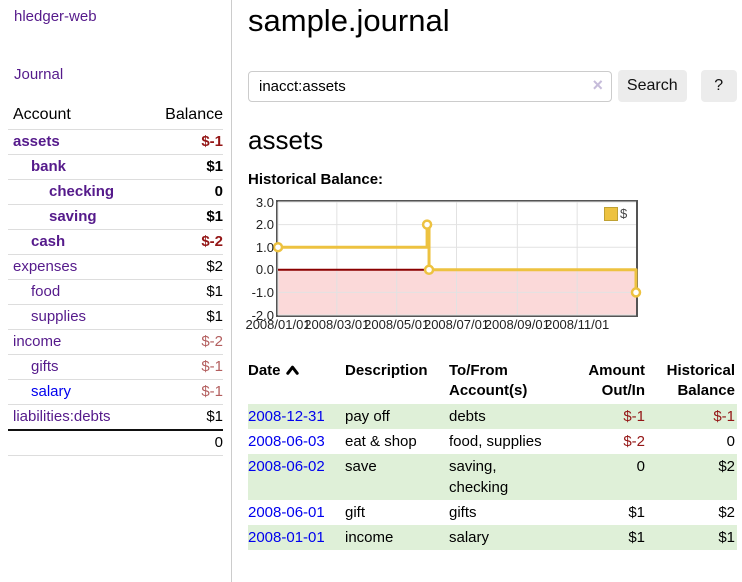  I want to click on register-header-date: Date, so click(296, 382).